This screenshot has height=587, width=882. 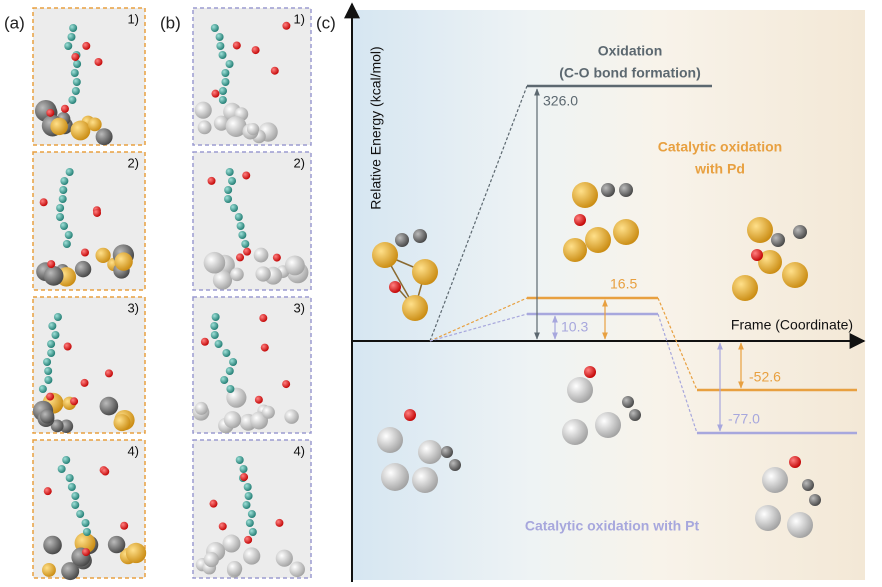 What do you see at coordinates (719, 169) in the screenshot?
I see `annotation: with Pd` at bounding box center [719, 169].